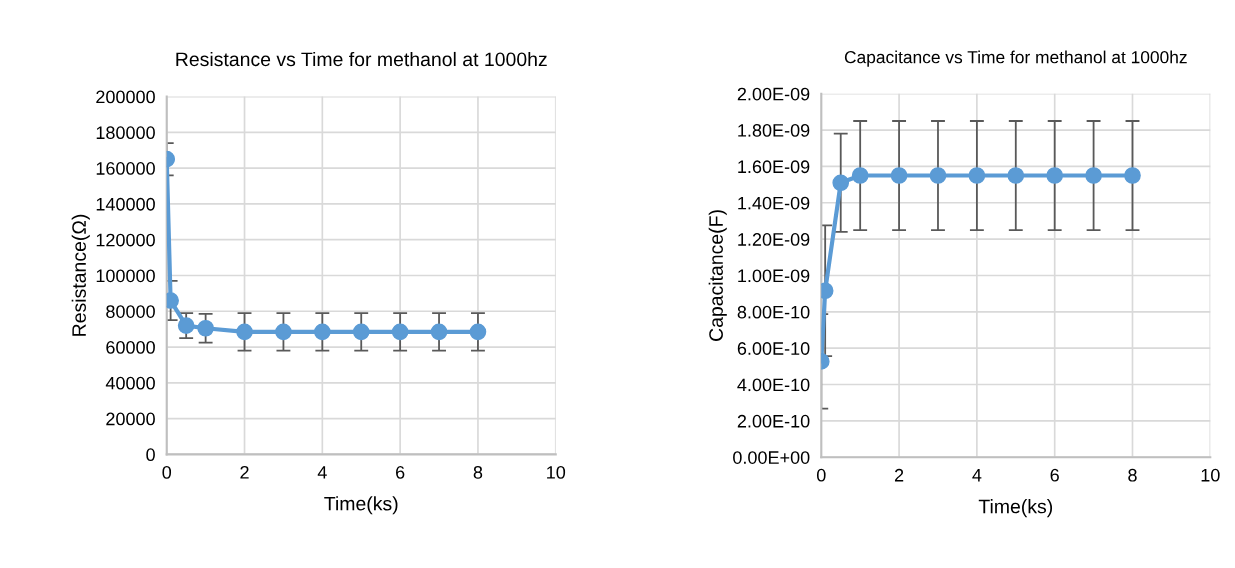 Image resolution: width=1235 pixels, height=568 pixels. What do you see at coordinates (774, 167) in the screenshot?
I see `y-tick-label: 1.60E-09` at bounding box center [774, 167].